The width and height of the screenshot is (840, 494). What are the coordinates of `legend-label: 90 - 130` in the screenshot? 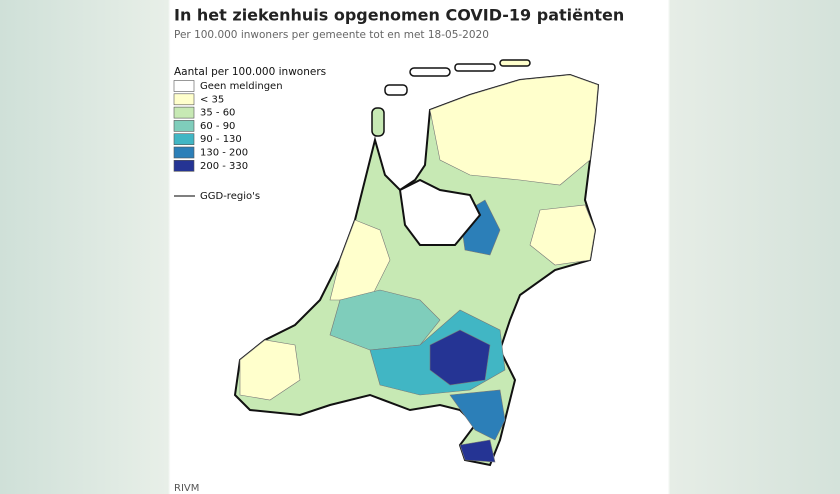 It's located at (221, 139).